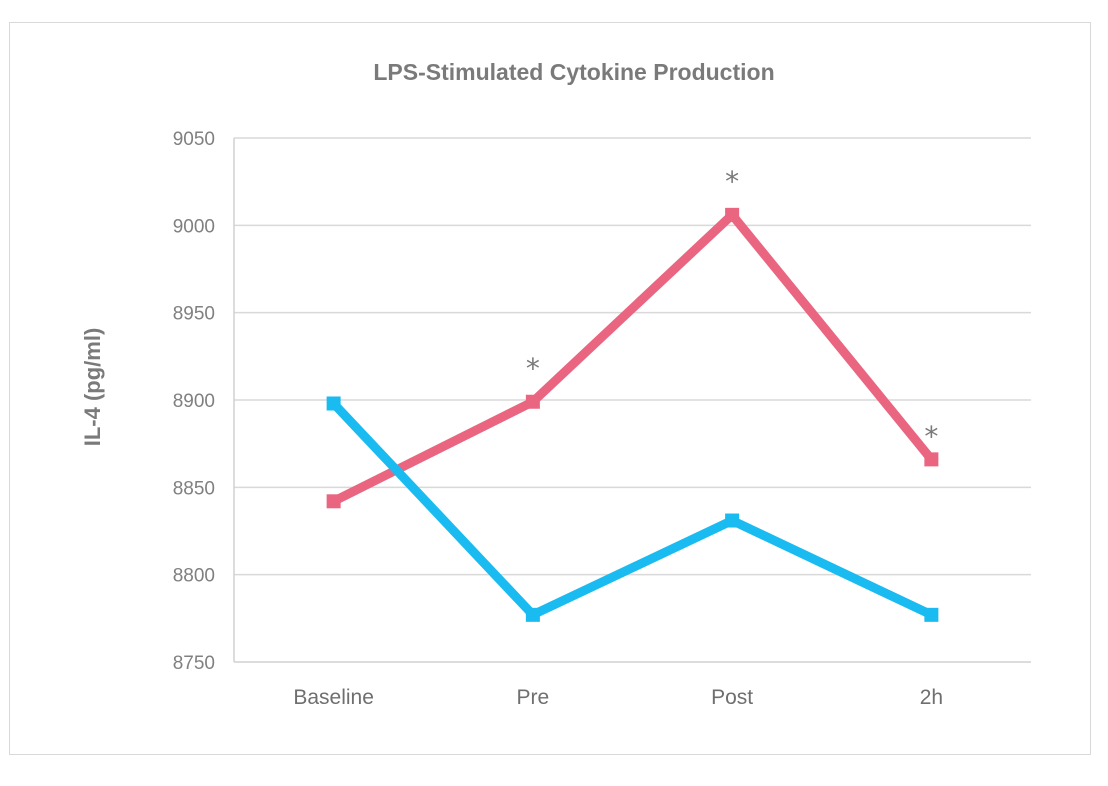  What do you see at coordinates (194, 314) in the screenshot?
I see `y-tick-label: 8950` at bounding box center [194, 314].